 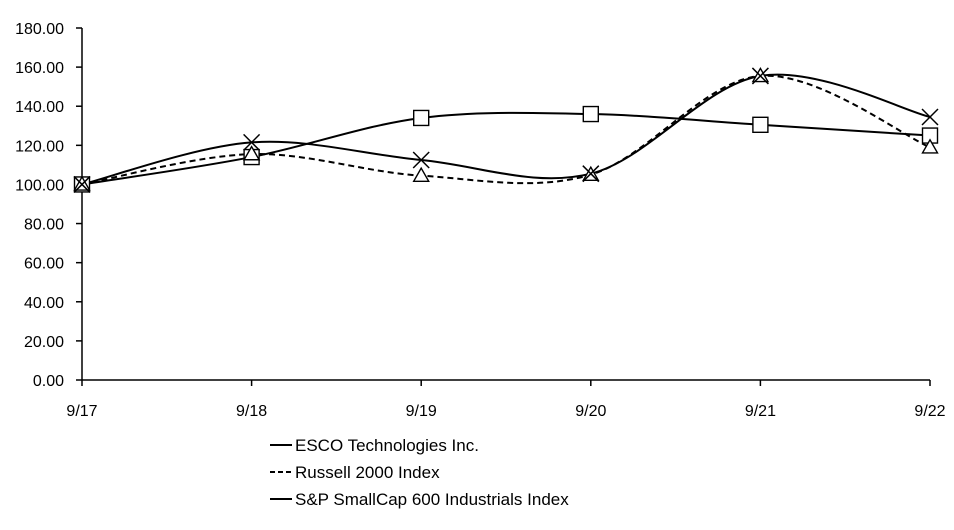 I want to click on y-tick-label: 140.00, so click(x=39, y=107).